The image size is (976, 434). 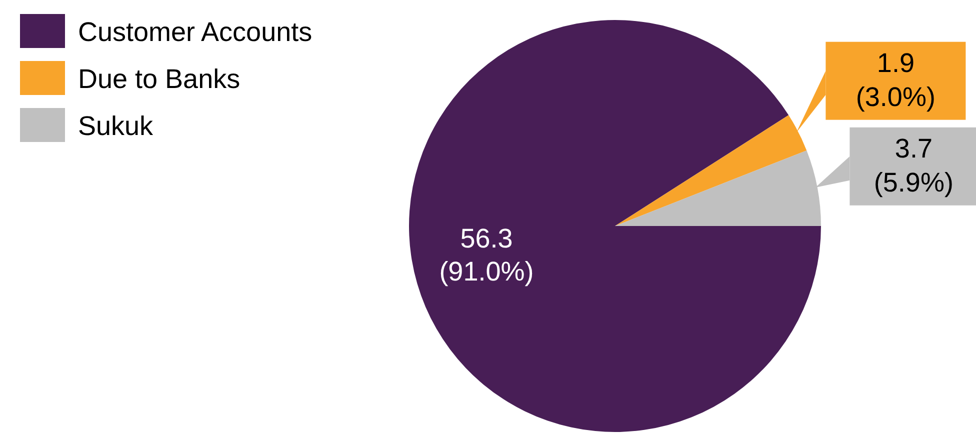 What do you see at coordinates (159, 79) in the screenshot?
I see `legend-label: Due to Banks` at bounding box center [159, 79].